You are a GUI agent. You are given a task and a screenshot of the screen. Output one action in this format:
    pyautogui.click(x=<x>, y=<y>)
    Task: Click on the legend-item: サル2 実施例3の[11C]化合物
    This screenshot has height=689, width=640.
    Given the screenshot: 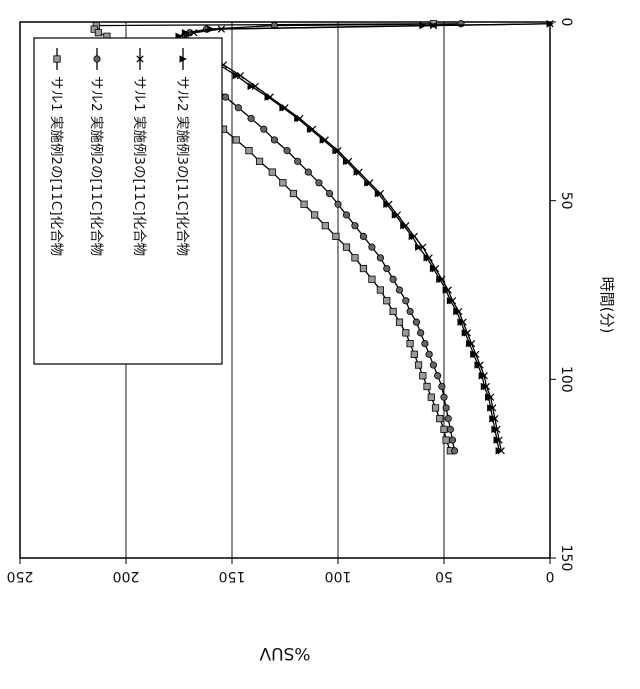 What is the action you would take?
    pyautogui.click(x=182, y=152)
    